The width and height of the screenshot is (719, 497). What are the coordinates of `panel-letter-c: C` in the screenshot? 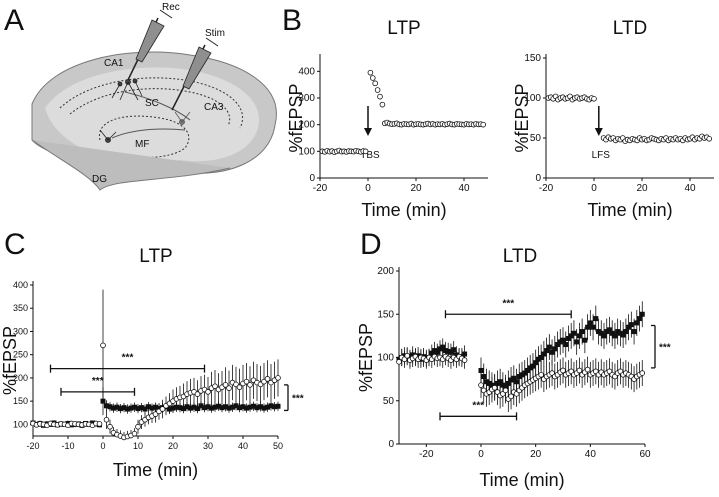 It's located at (15, 244).